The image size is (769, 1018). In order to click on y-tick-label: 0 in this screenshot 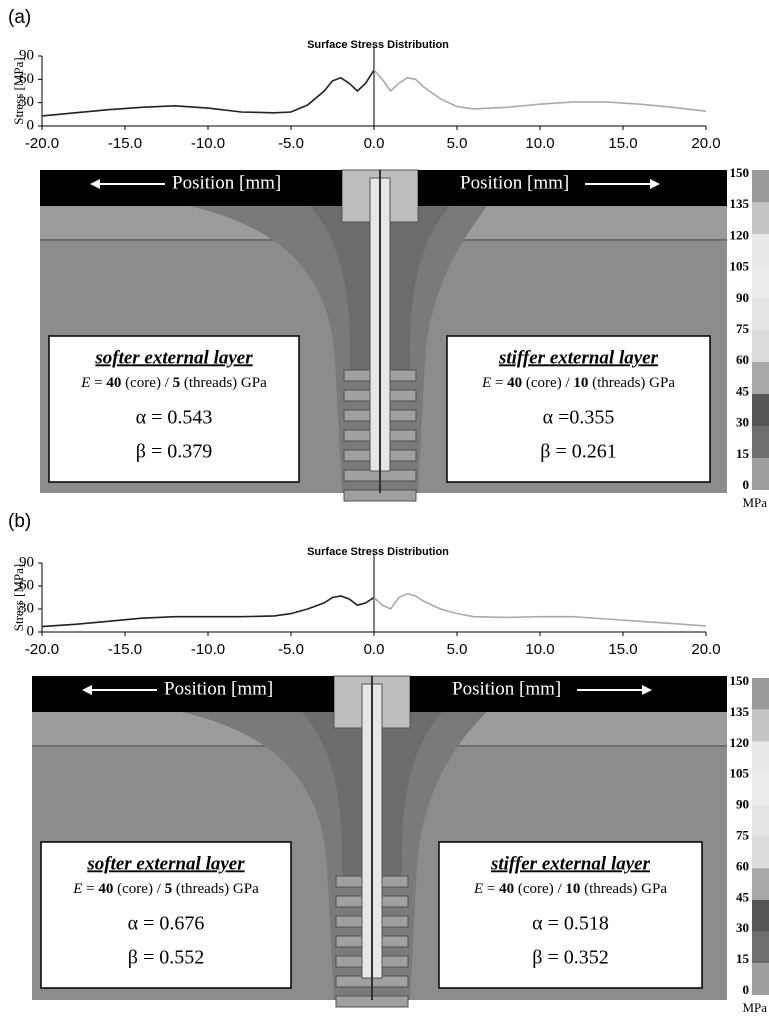, I will do `click(31, 631)`.